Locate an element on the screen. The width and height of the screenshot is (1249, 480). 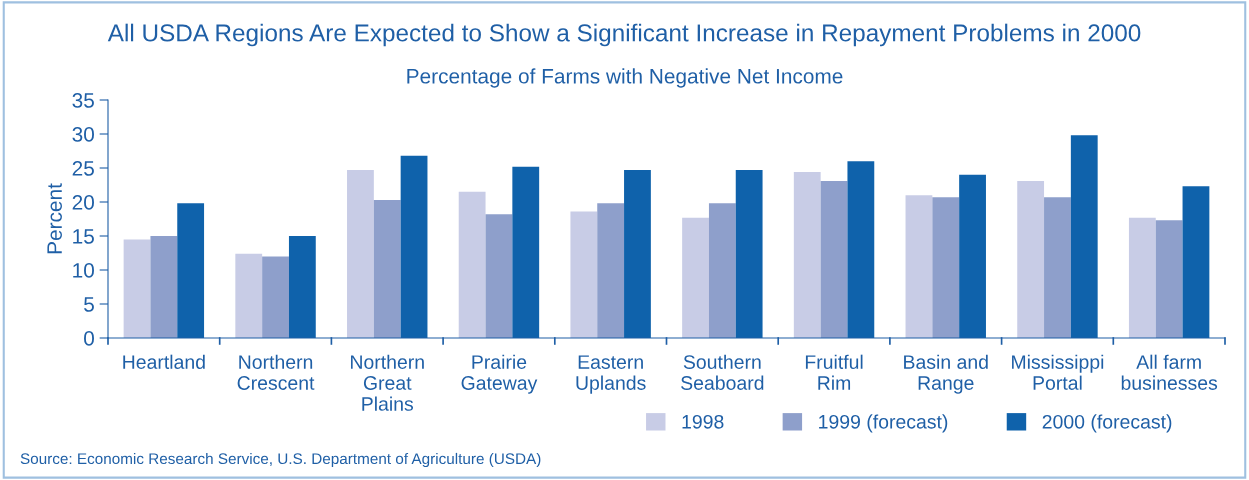
y-tick-label: 35 is located at coordinates (83, 100).